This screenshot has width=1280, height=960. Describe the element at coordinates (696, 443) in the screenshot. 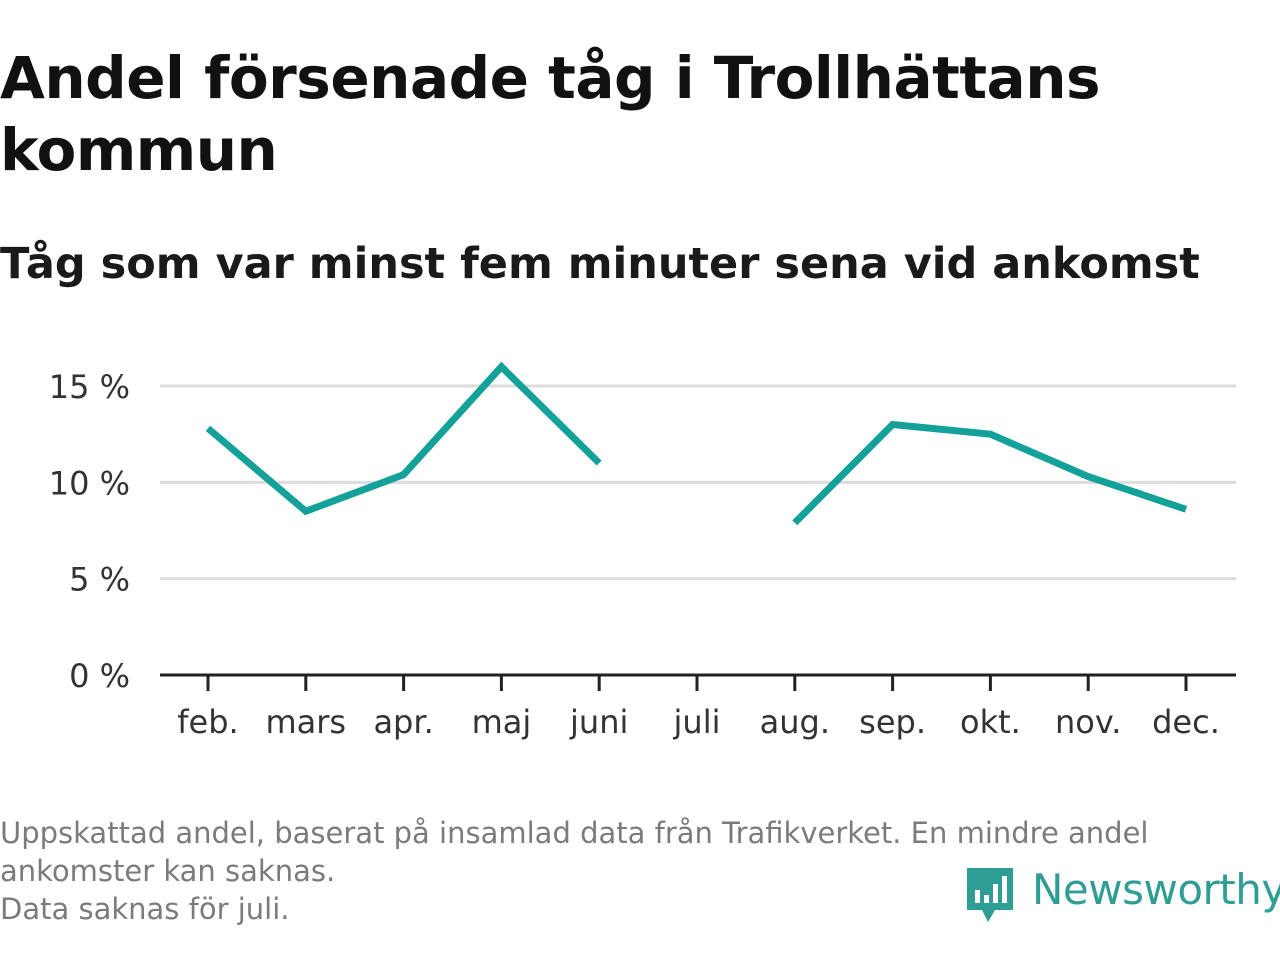

I see `series-lines` at that location.